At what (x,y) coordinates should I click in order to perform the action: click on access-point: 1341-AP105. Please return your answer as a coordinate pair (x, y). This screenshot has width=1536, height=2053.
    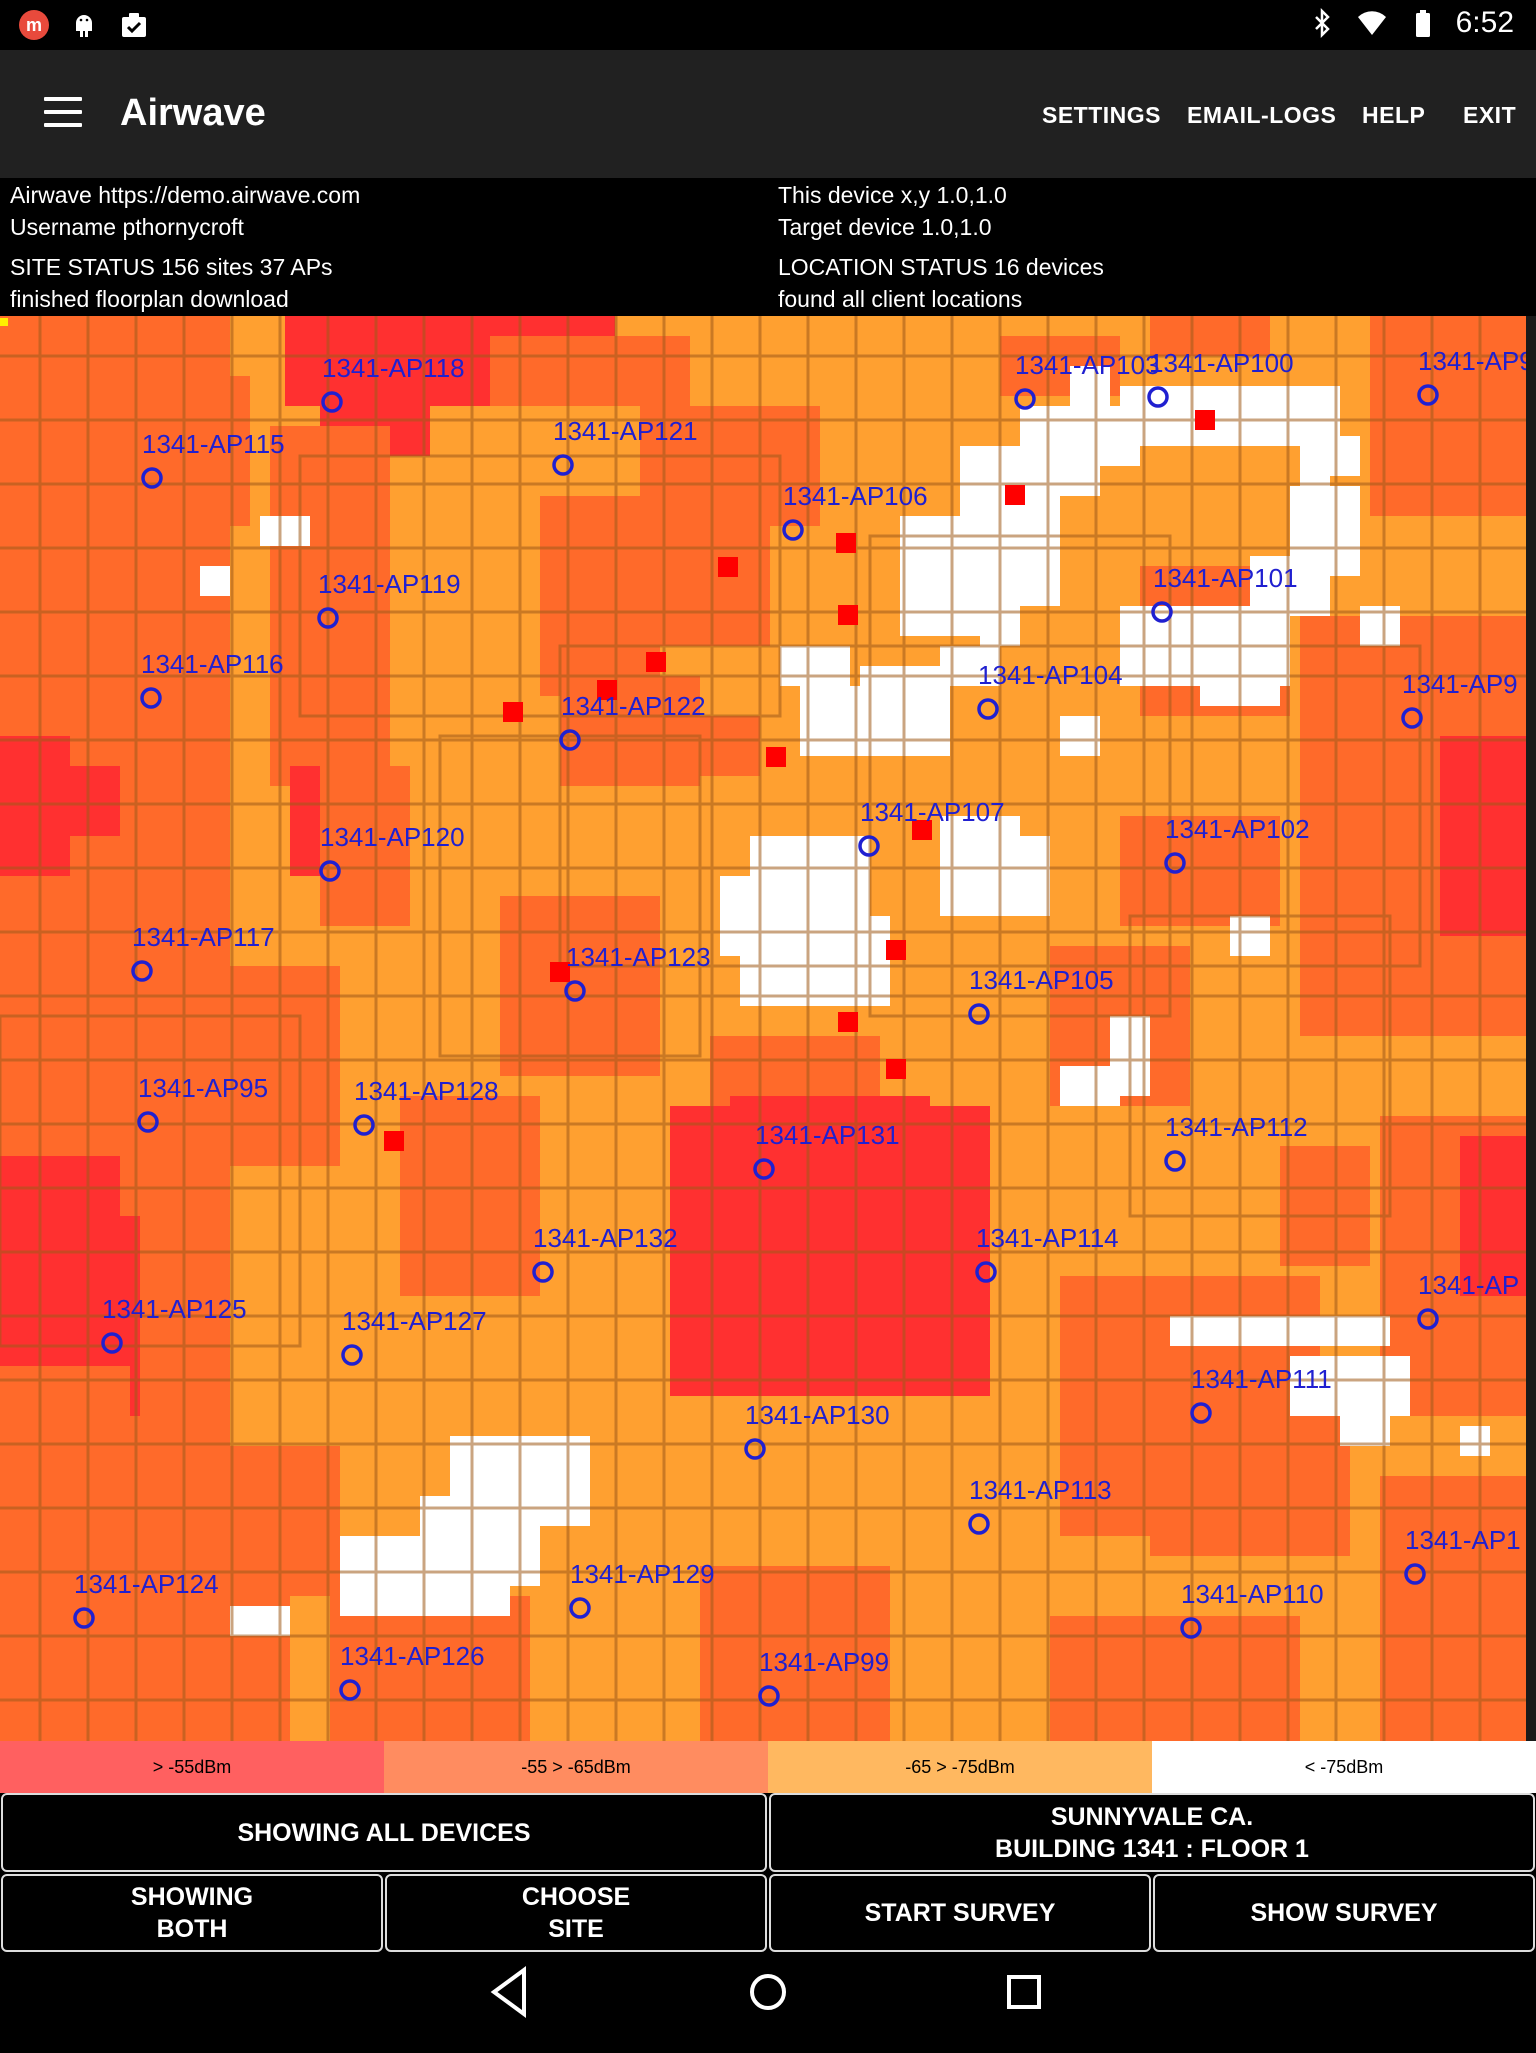
    Looking at the image, I should click on (1041, 995).